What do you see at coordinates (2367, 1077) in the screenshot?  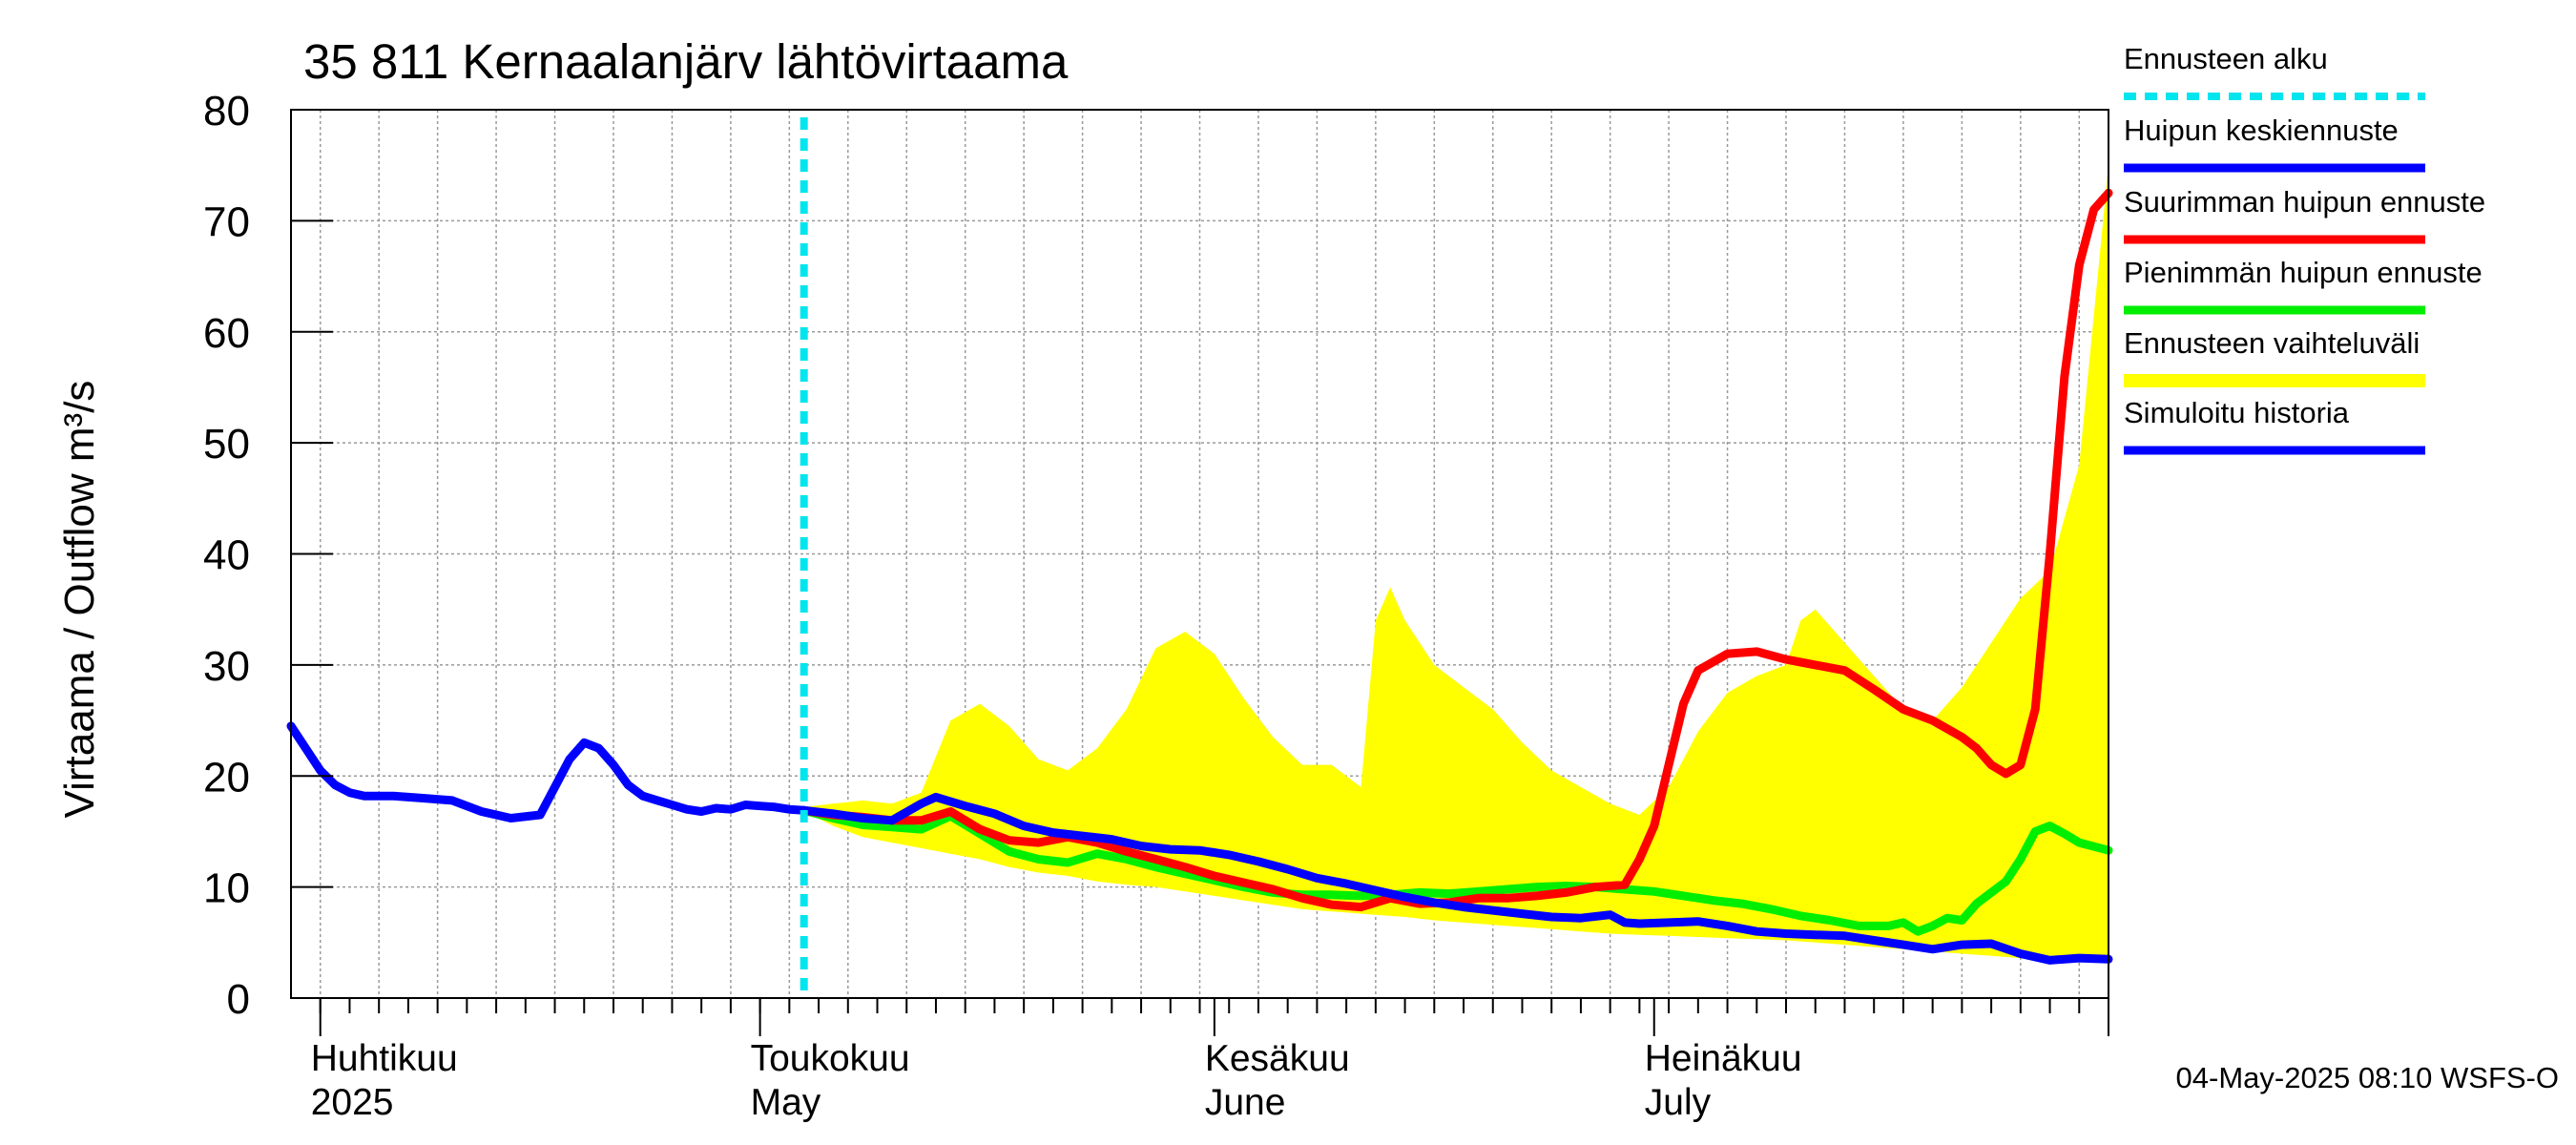 I see `footer-timestamp: 04-May-2025 08:10 WSFS-O` at bounding box center [2367, 1077].